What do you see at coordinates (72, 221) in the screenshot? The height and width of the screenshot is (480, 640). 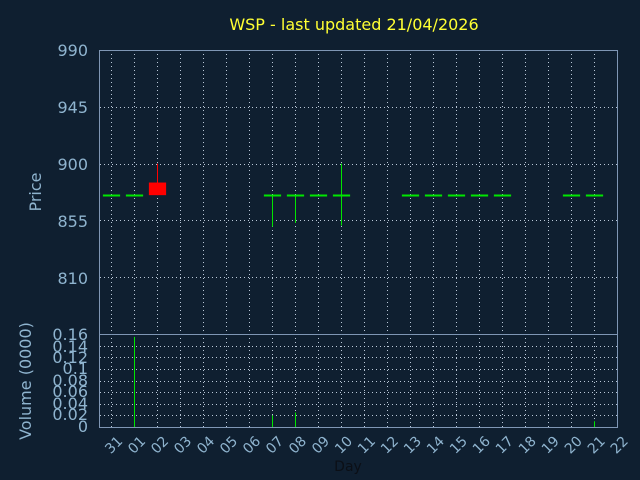 I see `price-y-tick: 855` at bounding box center [72, 221].